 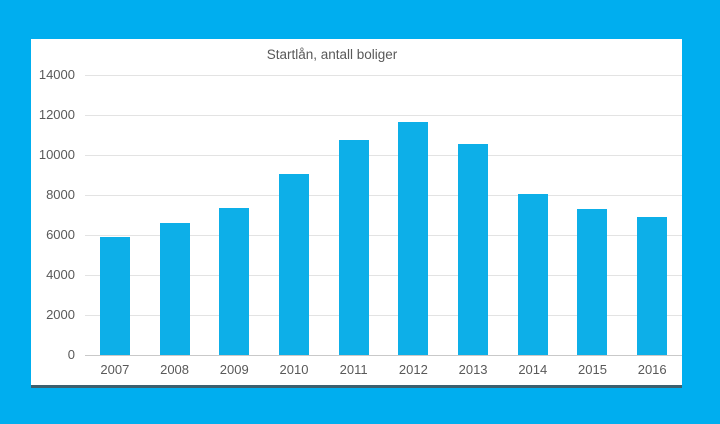 What do you see at coordinates (332, 54) in the screenshot?
I see `chart-title: Startlån, antall boliger` at bounding box center [332, 54].